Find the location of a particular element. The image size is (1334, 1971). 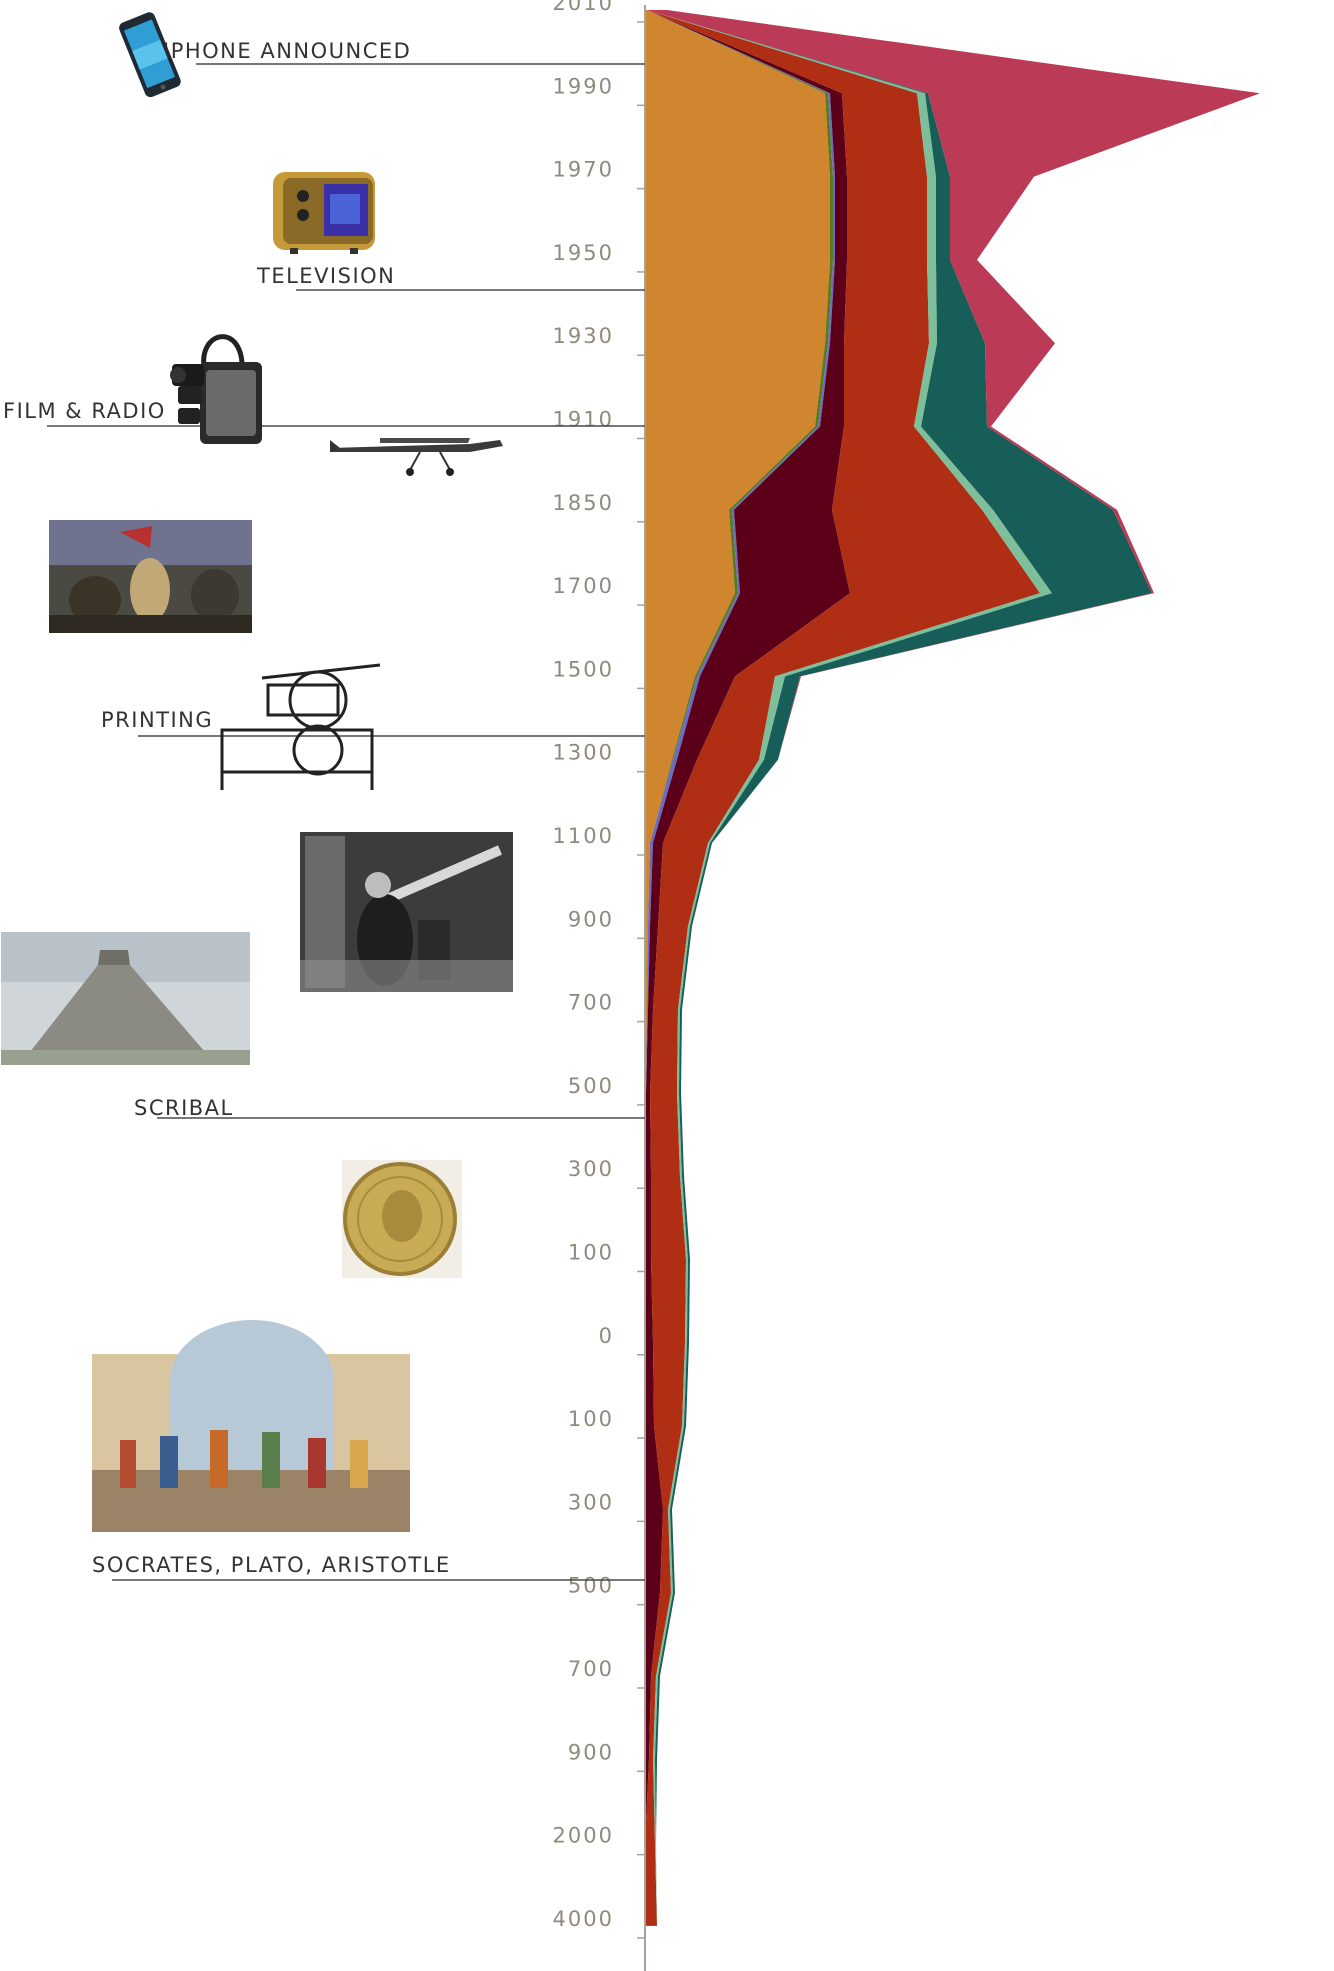

printing-press-icon is located at coordinates (300, 726).